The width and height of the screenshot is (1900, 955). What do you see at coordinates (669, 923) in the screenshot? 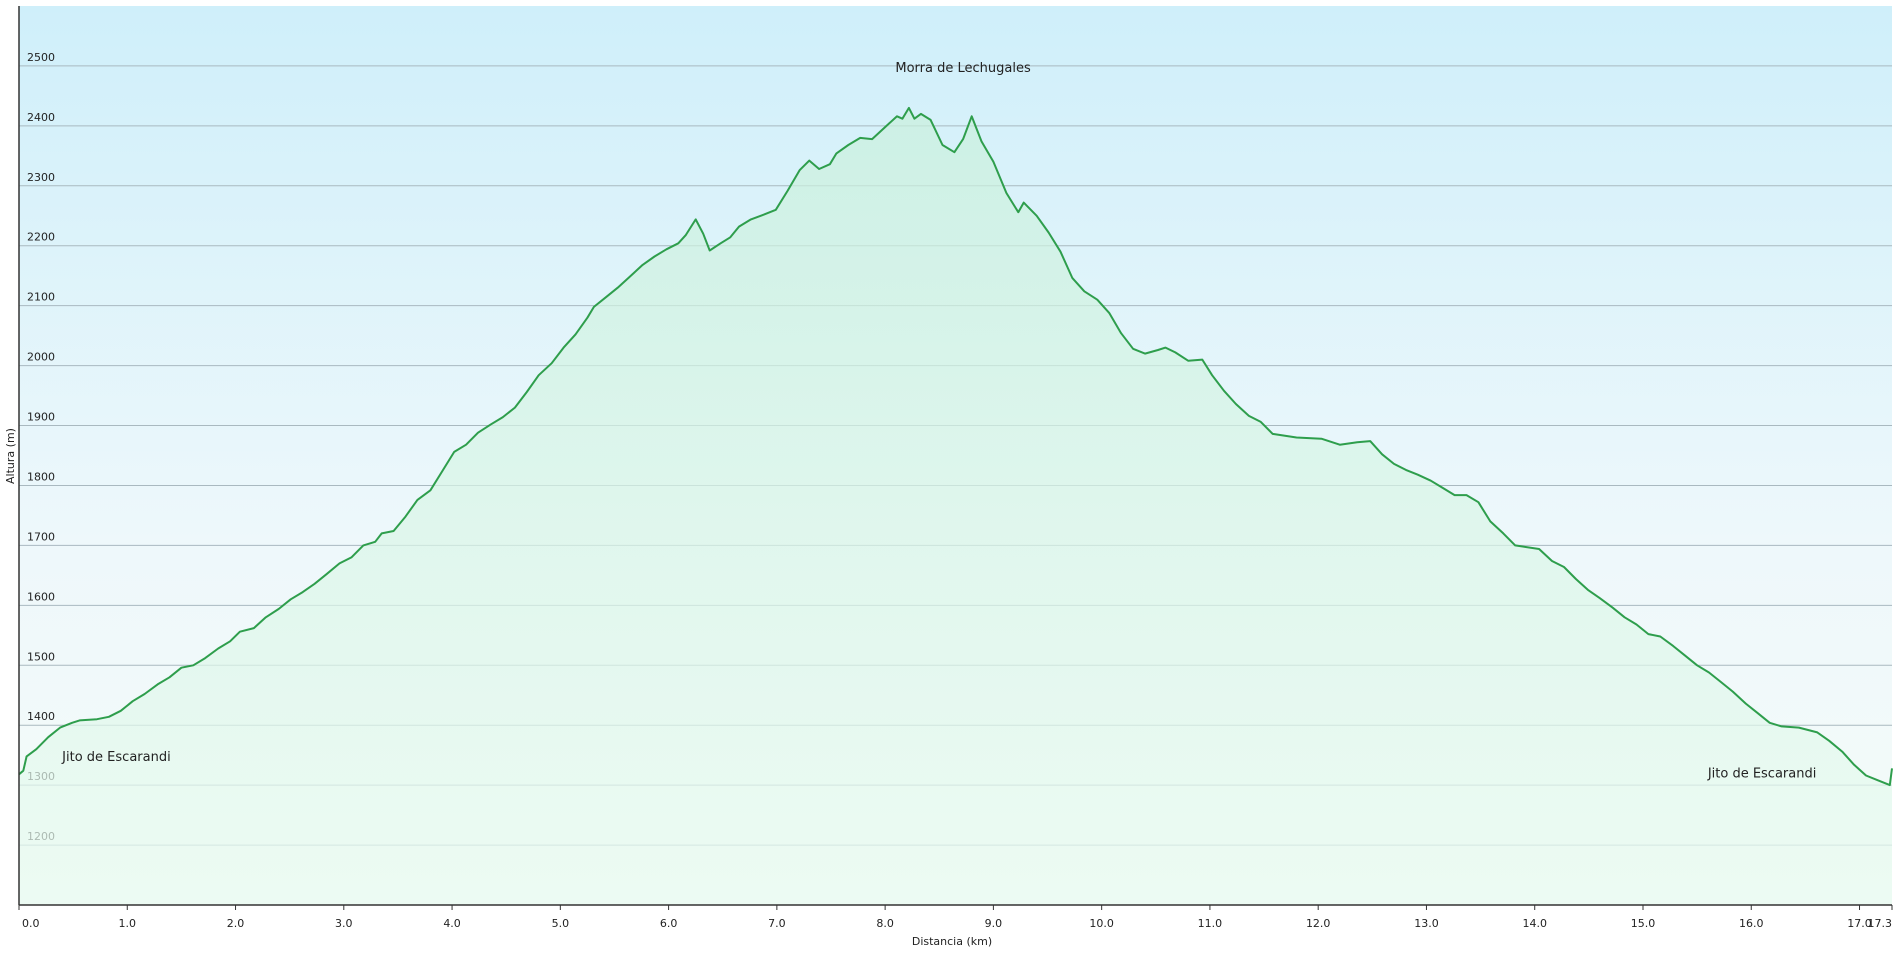
I see `x-tick-label: 6.0` at bounding box center [669, 923].